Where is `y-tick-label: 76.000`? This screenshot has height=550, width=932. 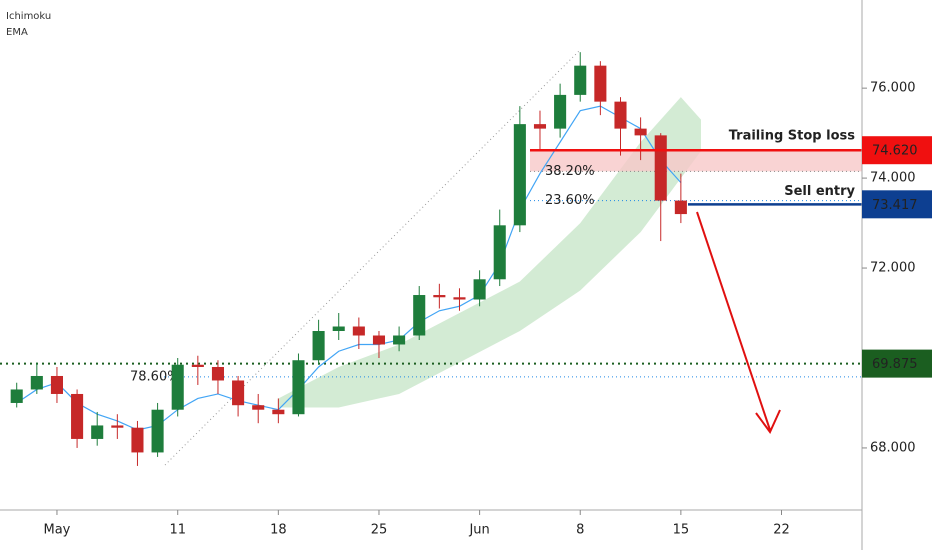 y-tick-label: 76.000 is located at coordinates (893, 88).